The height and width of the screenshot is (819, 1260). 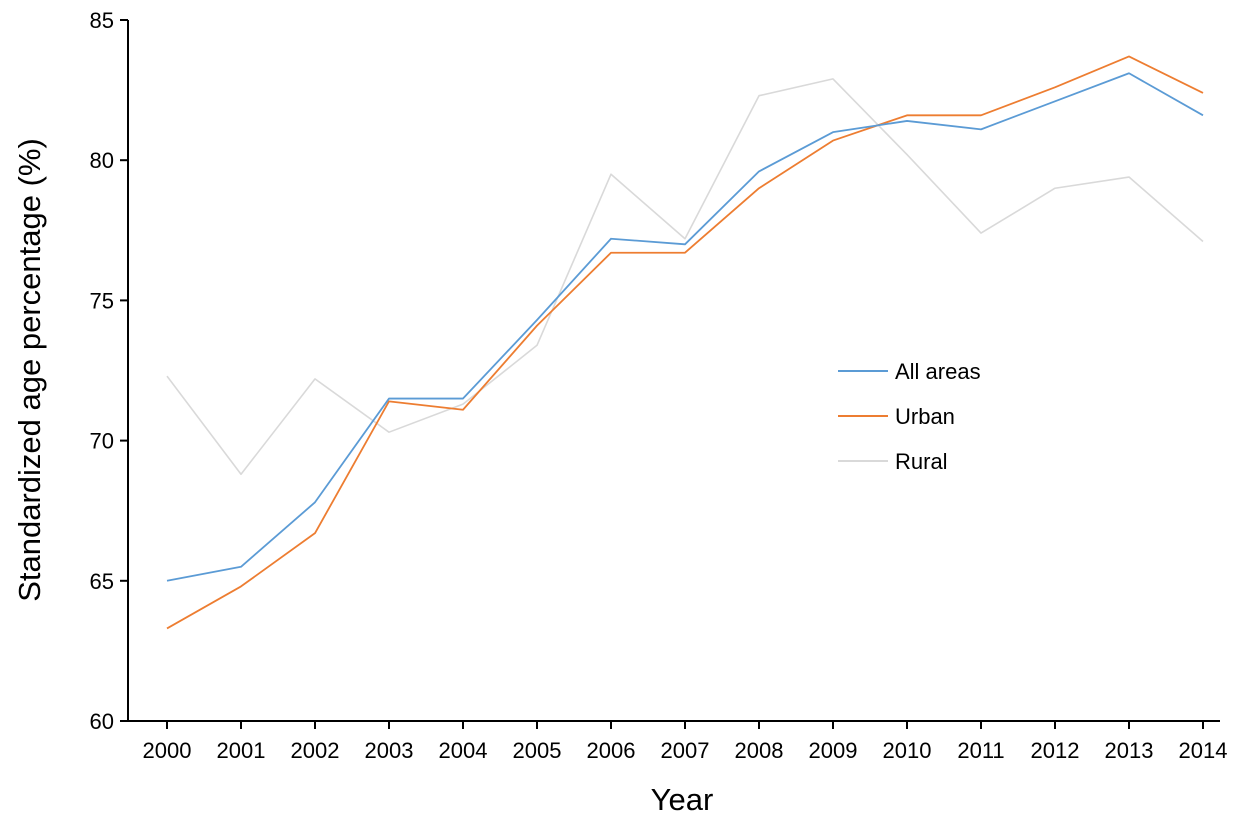 What do you see at coordinates (102, 20) in the screenshot?
I see `y-tick-label: 85` at bounding box center [102, 20].